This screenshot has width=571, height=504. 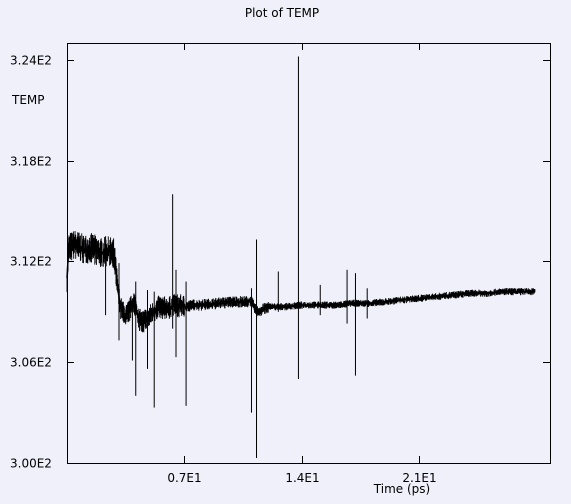 What do you see at coordinates (31, 363) in the screenshot?
I see `y-tick-label: 3.06E2` at bounding box center [31, 363].